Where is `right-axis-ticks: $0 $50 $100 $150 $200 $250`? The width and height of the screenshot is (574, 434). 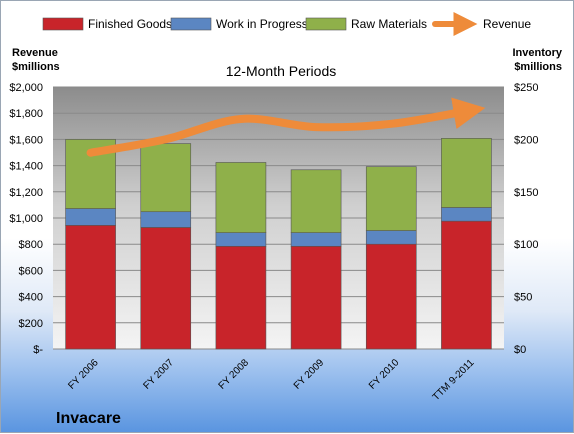
right-axis-ticks: $0 $50 $100 $150 $200 $250 is located at coordinates (526, 219).